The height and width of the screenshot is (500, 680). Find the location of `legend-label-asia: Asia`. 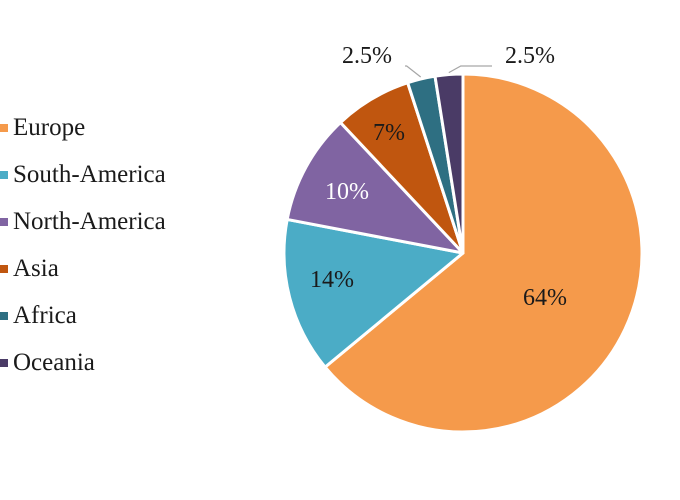

legend-label-asia: Asia is located at coordinates (36, 268).